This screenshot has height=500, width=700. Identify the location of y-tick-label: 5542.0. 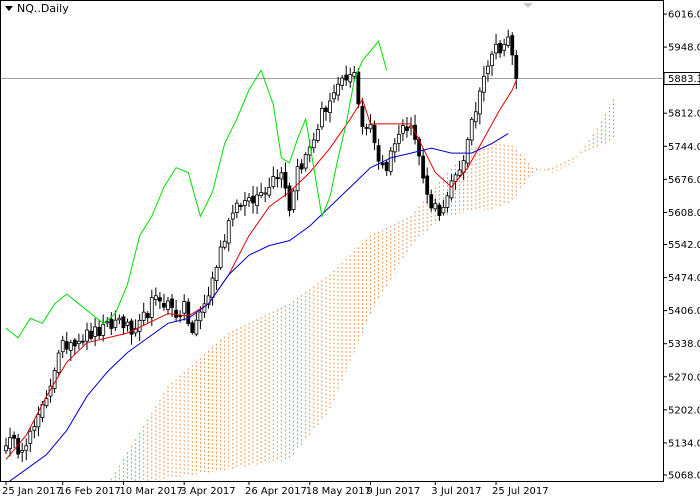
(684, 245).